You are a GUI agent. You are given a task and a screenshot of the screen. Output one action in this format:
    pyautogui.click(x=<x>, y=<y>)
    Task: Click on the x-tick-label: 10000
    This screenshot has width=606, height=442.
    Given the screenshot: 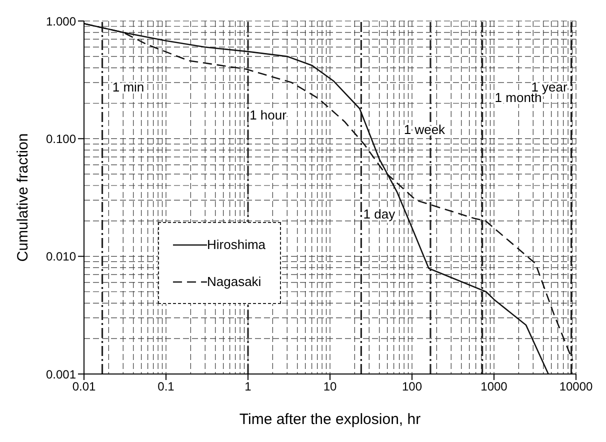 What is the action you would take?
    pyautogui.click(x=576, y=387)
    